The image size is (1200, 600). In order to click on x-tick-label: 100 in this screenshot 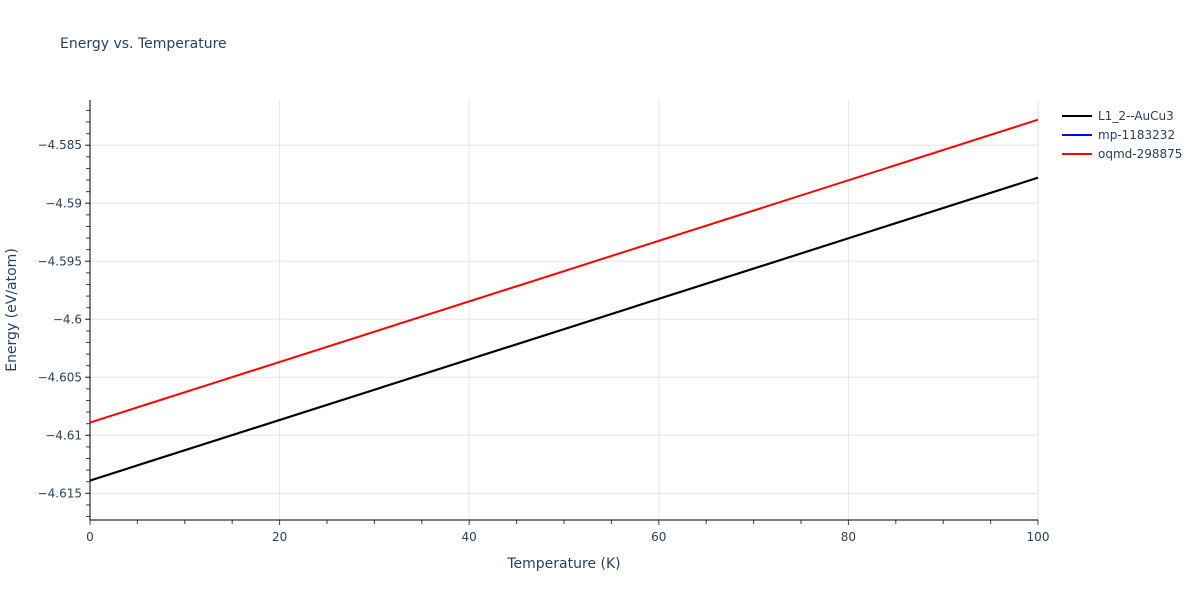, I will do `click(1038, 537)`.